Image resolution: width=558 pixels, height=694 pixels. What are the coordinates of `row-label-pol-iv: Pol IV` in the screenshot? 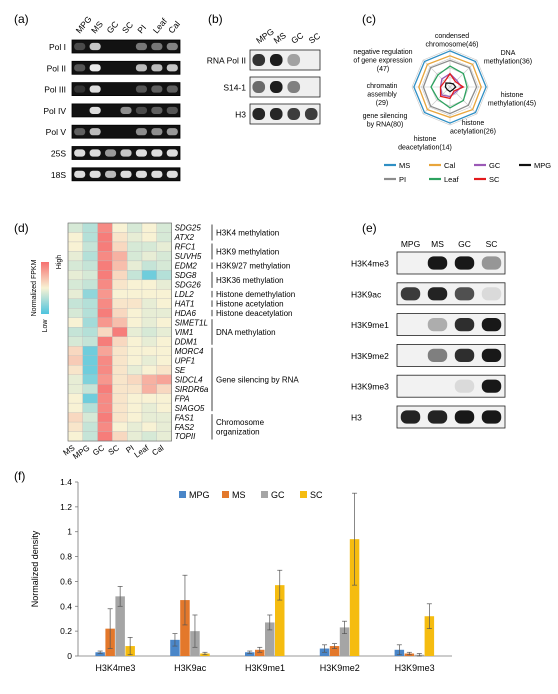 It's located at (54, 111).